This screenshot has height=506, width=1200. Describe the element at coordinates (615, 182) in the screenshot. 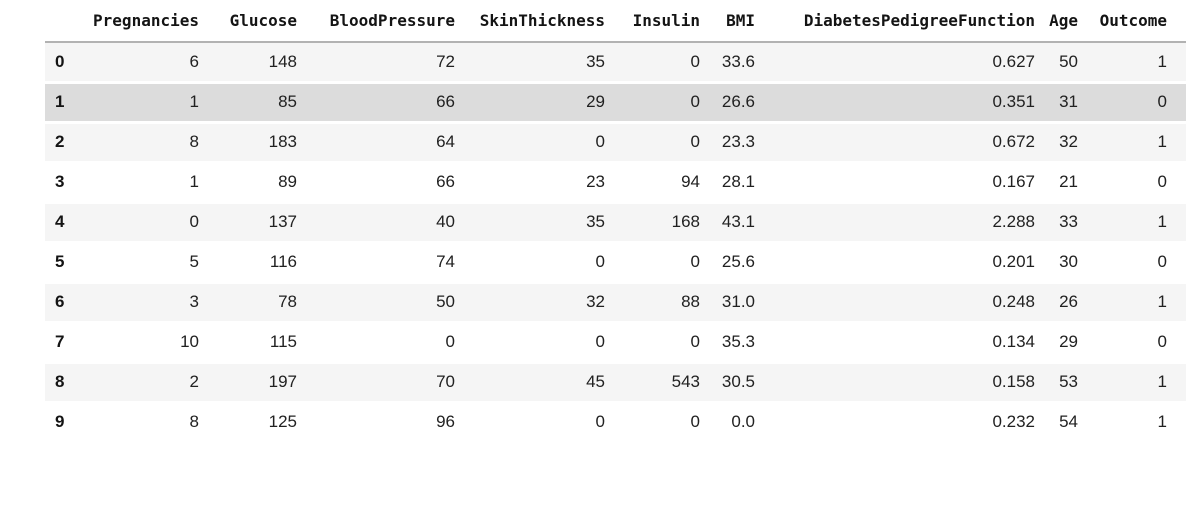

I see `table-row: 3 1 89 66 23 94 28.1 0.167 21 0` at that location.